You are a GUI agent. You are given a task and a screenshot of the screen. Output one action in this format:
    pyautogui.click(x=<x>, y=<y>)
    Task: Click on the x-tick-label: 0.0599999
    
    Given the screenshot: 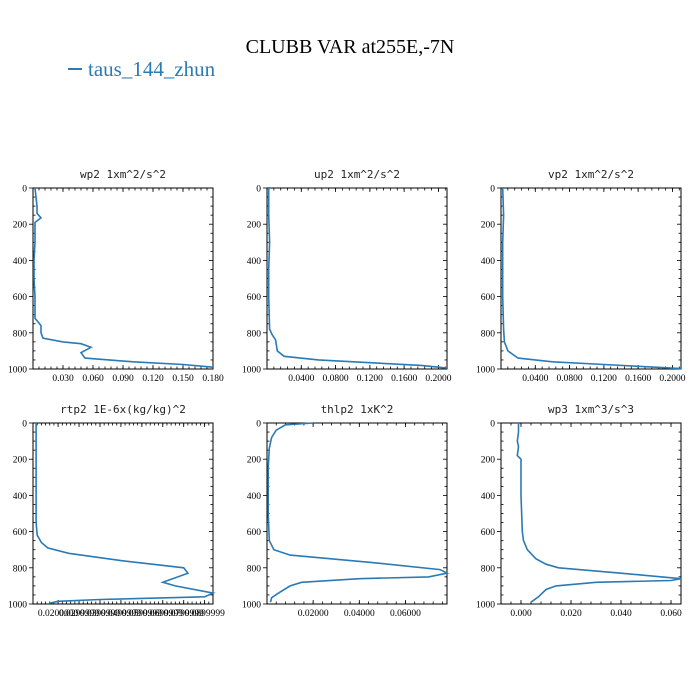 What is the action you would take?
    pyautogui.click(x=142, y=614)
    